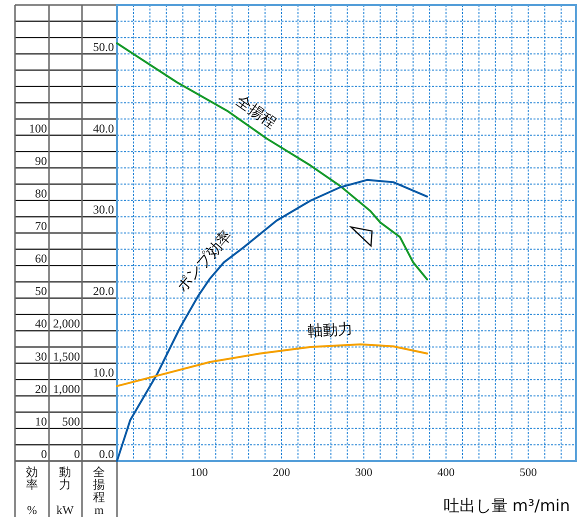  Describe the element at coordinates (41, 356) in the screenshot. I see `y2-tick-label: 30` at that location.